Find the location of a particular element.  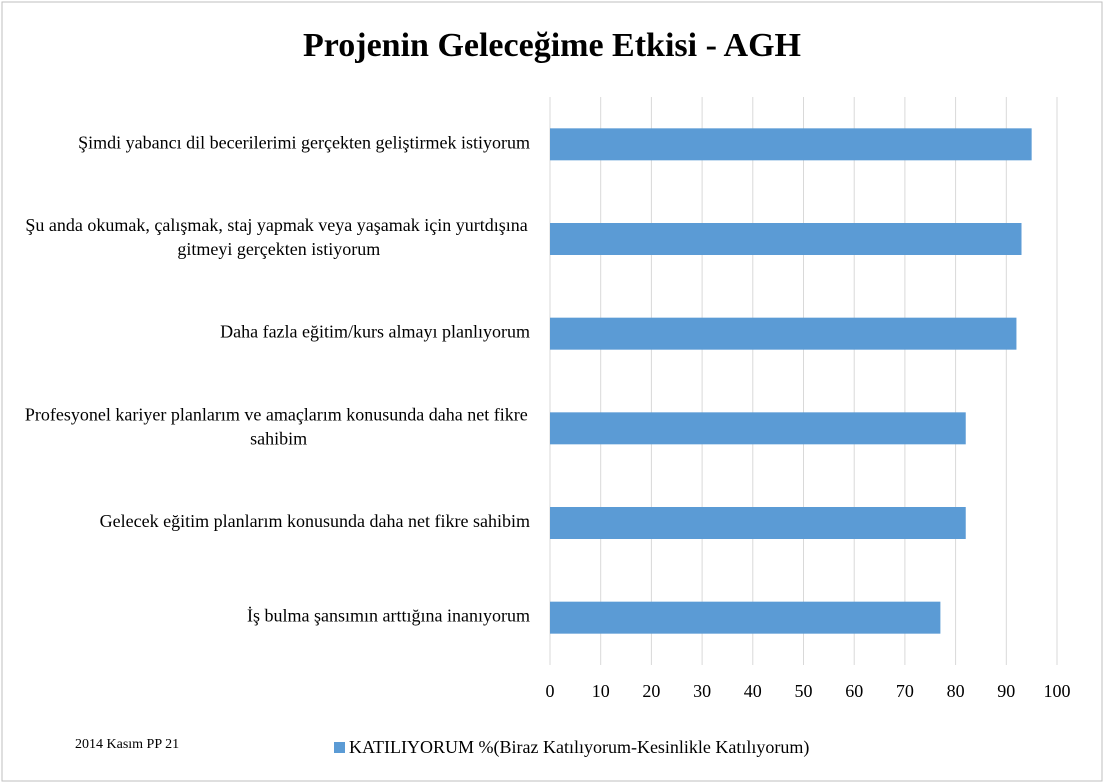

footnote: 2014 Kasım PP 21 is located at coordinates (127, 744).